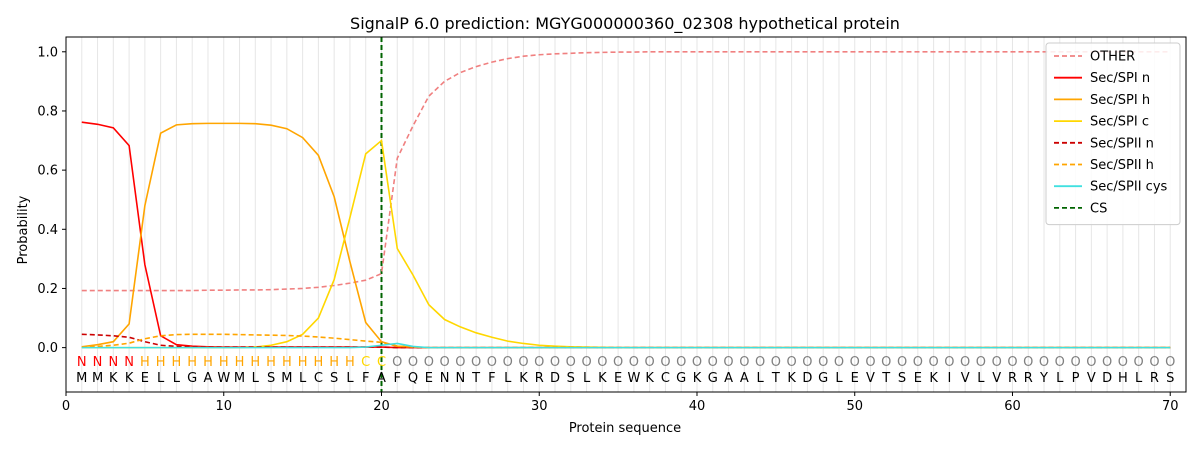 This screenshot has height=450, width=1200. What do you see at coordinates (1123, 378) in the screenshot?
I see `residue-label: H` at bounding box center [1123, 378].